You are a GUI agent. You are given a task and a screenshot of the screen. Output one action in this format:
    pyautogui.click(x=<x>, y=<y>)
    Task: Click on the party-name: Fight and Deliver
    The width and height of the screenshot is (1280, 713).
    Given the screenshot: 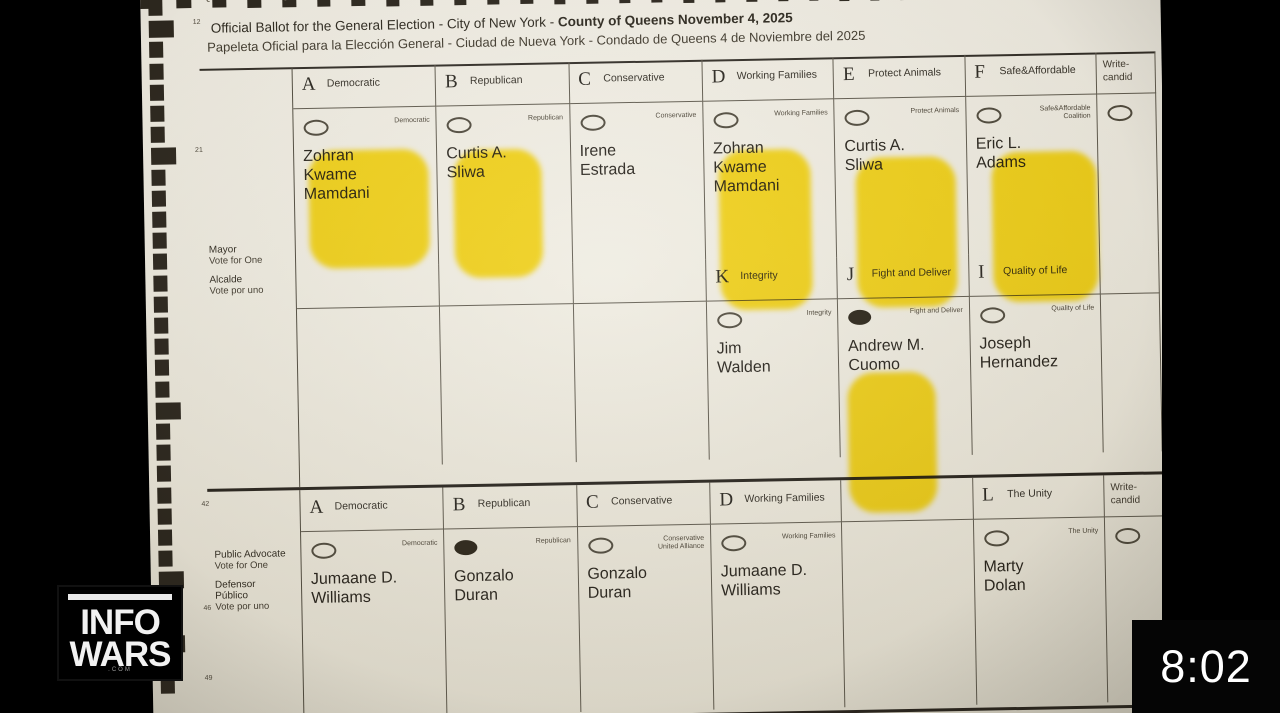 What is the action you would take?
    pyautogui.click(x=911, y=273)
    